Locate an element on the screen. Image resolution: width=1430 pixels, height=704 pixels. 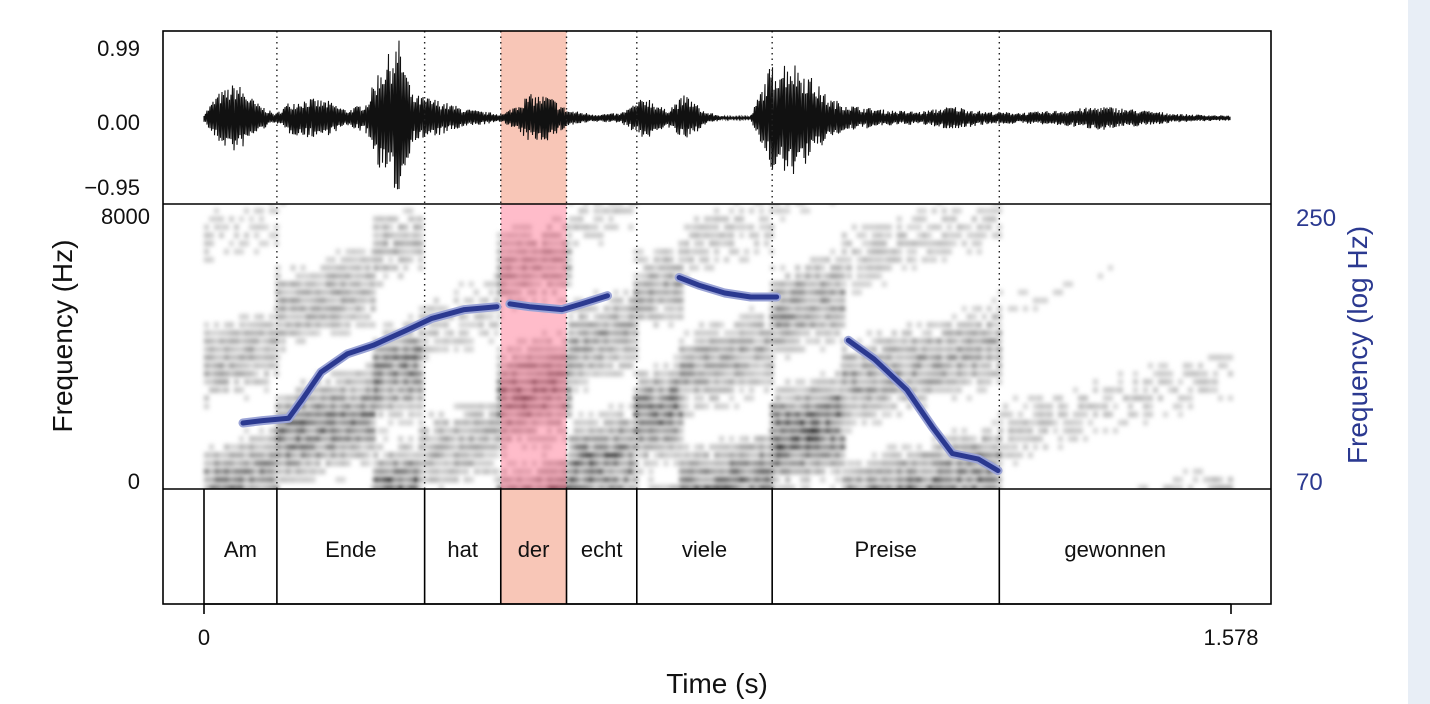
word-label: Ende is located at coordinates (350, 549).